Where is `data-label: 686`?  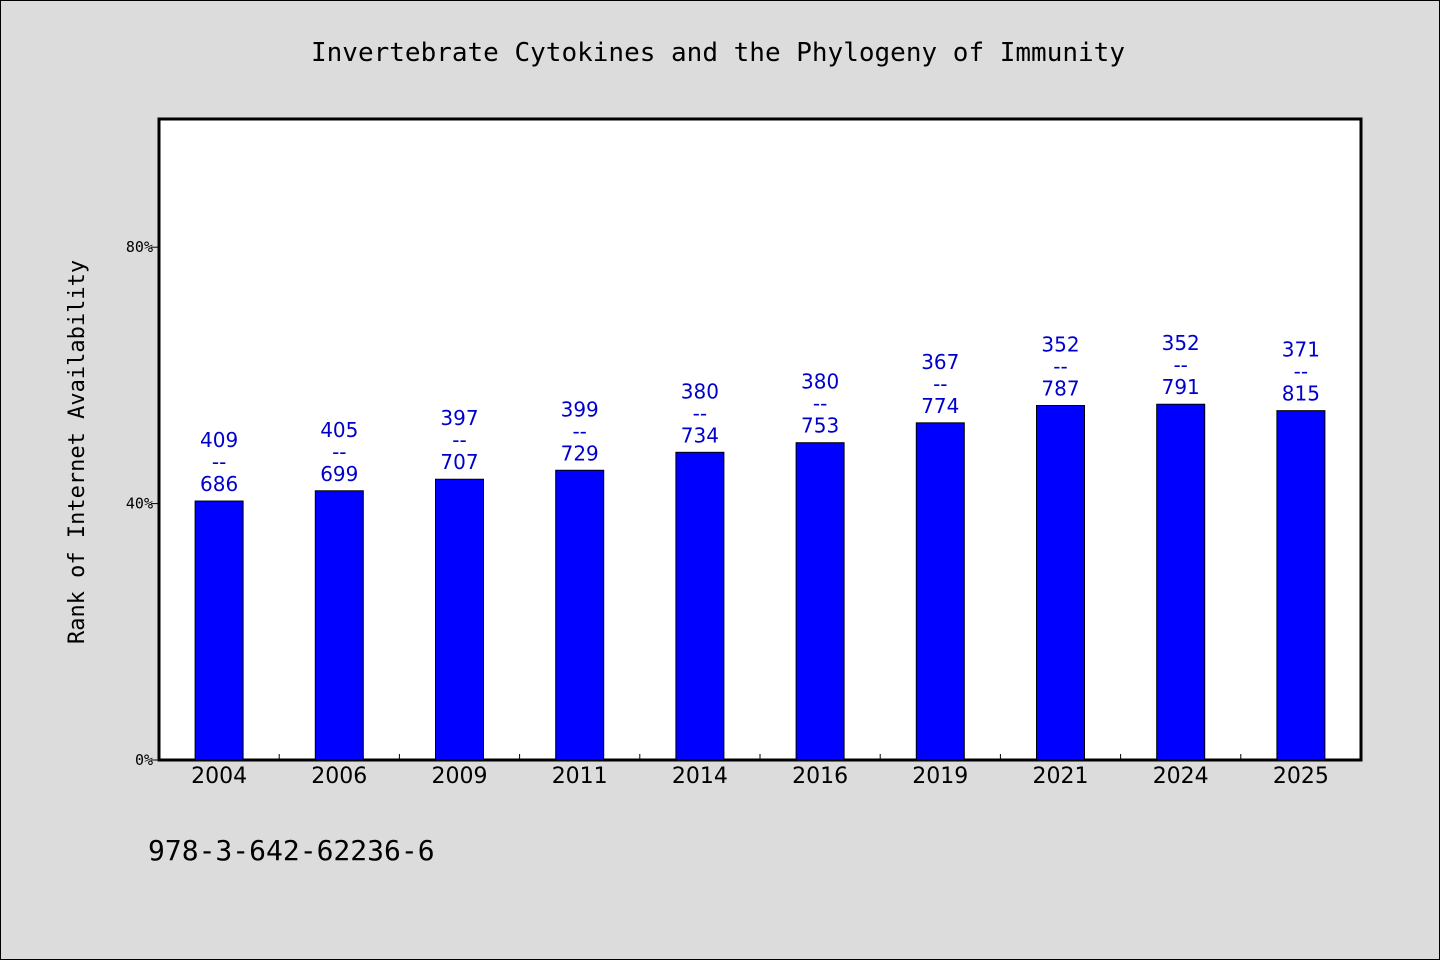
data-label: 686 is located at coordinates (219, 484).